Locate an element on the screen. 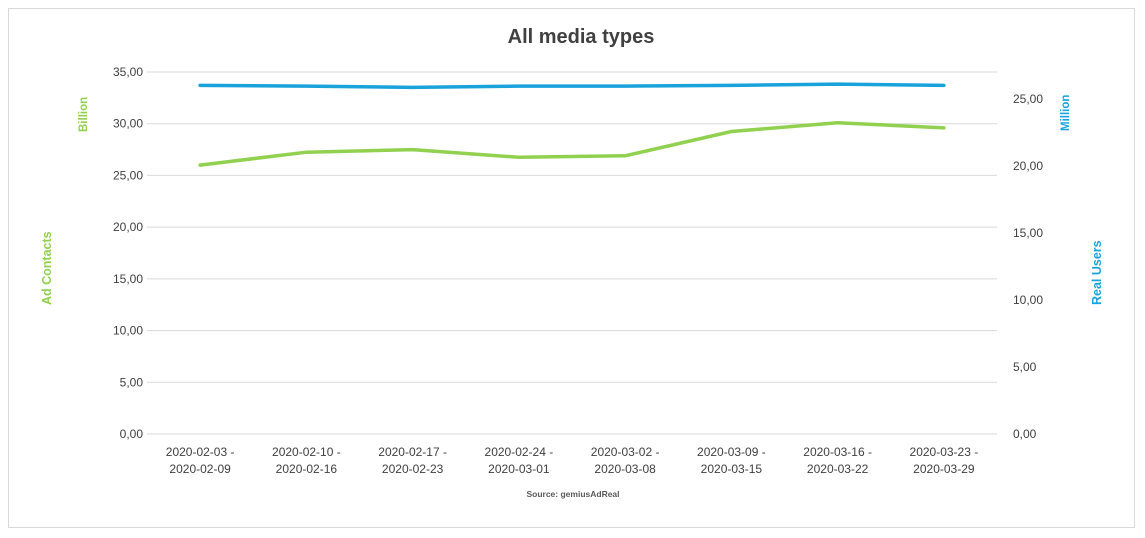 This screenshot has width=1145, height=538. right-tick-label: 5,00 is located at coordinates (1025, 367).